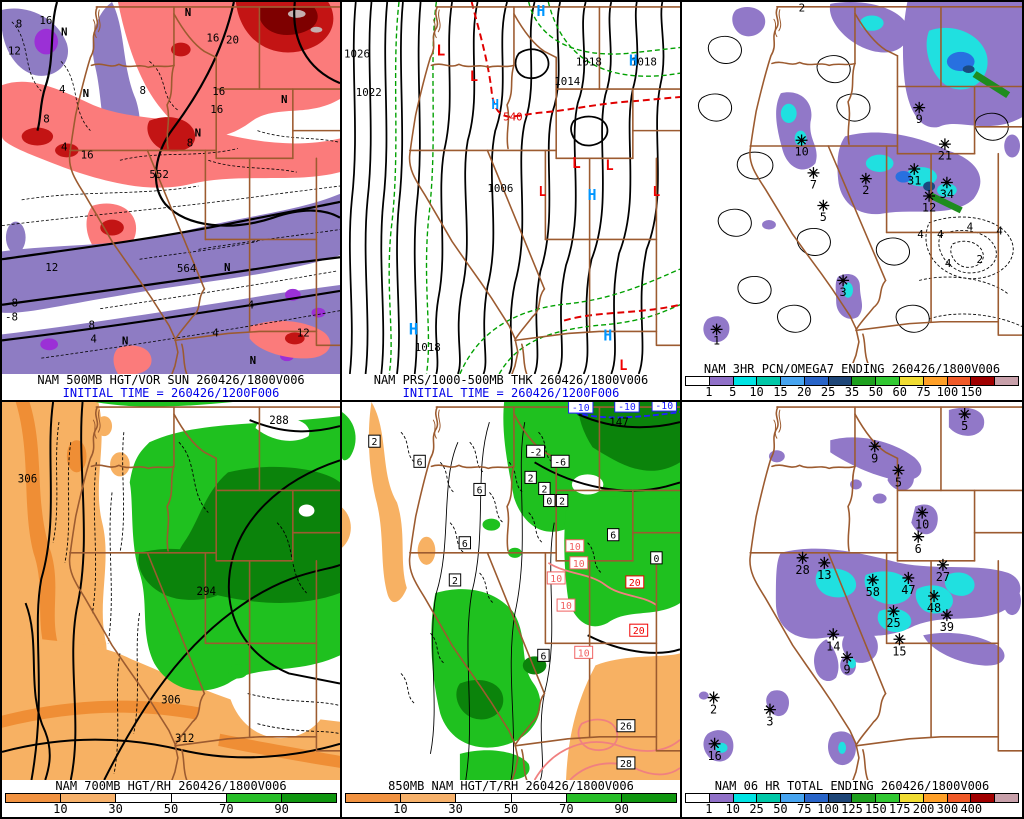 The height and width of the screenshot is (819, 1024). I want to click on omega-contours, so click(853, 184).